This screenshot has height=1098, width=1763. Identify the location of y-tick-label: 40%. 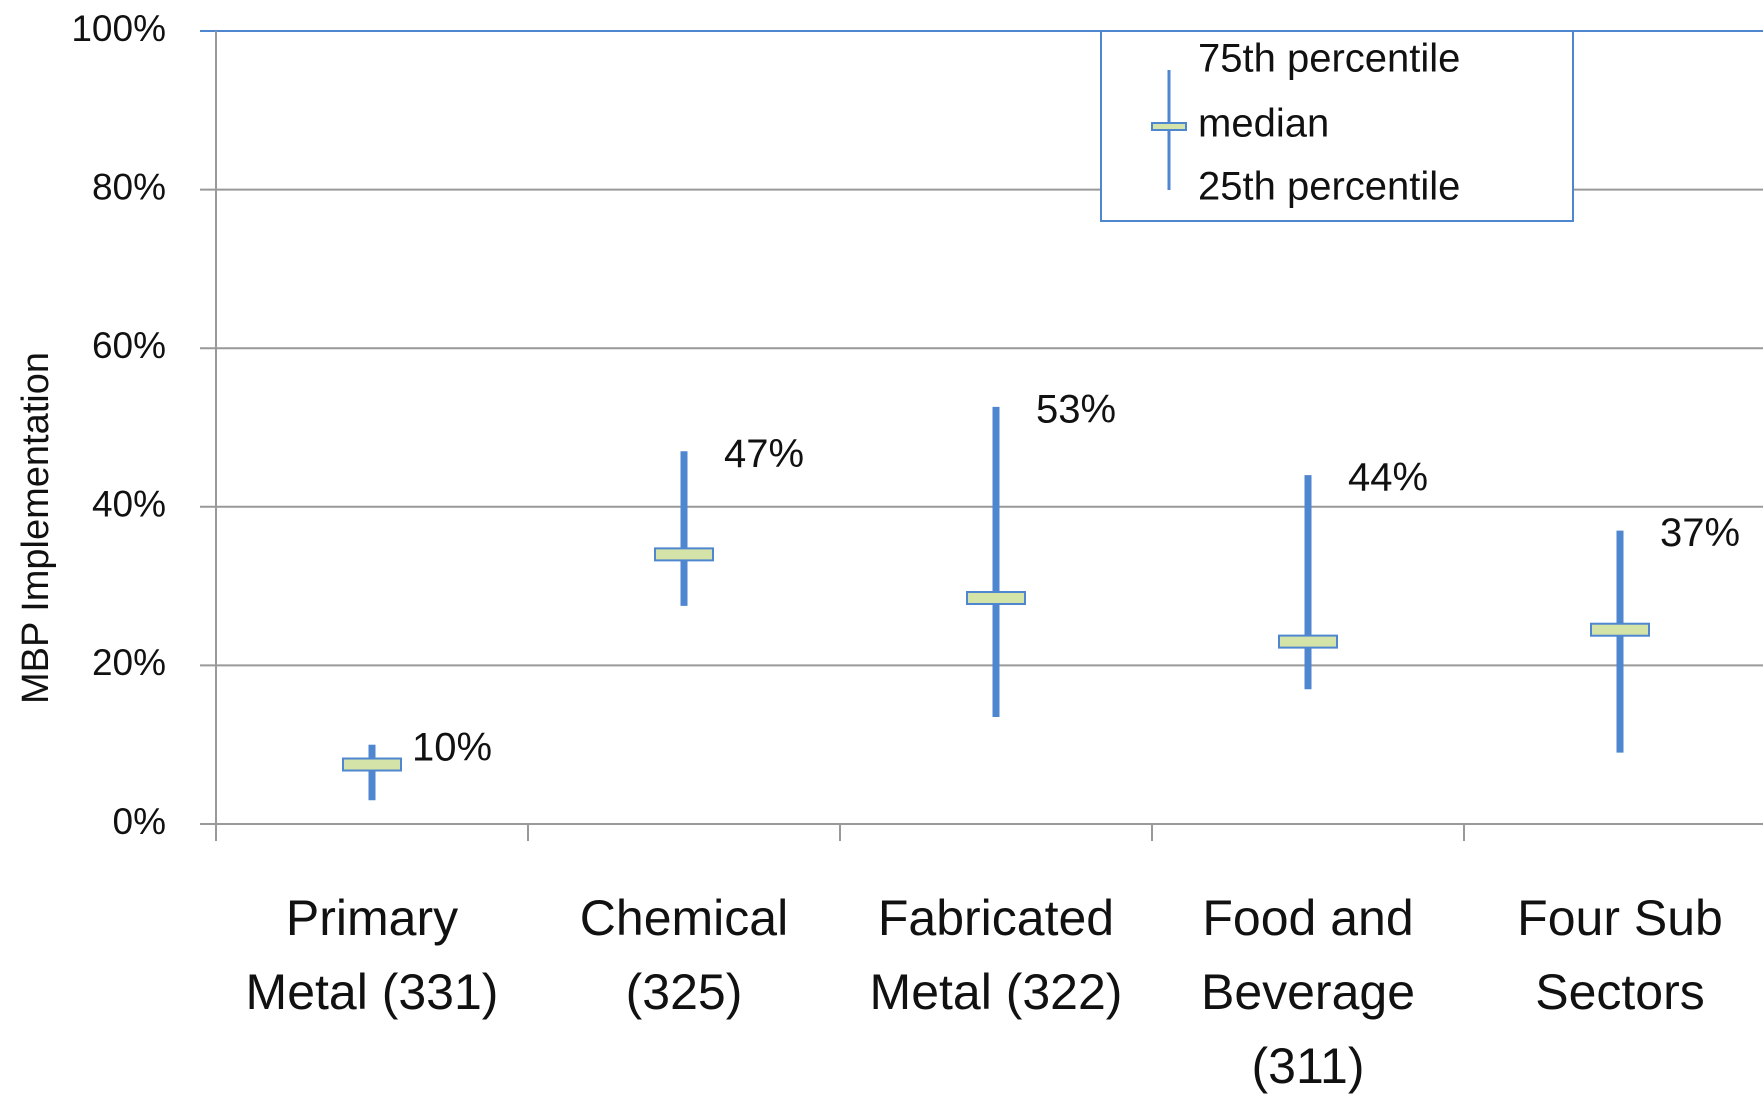
(129, 504).